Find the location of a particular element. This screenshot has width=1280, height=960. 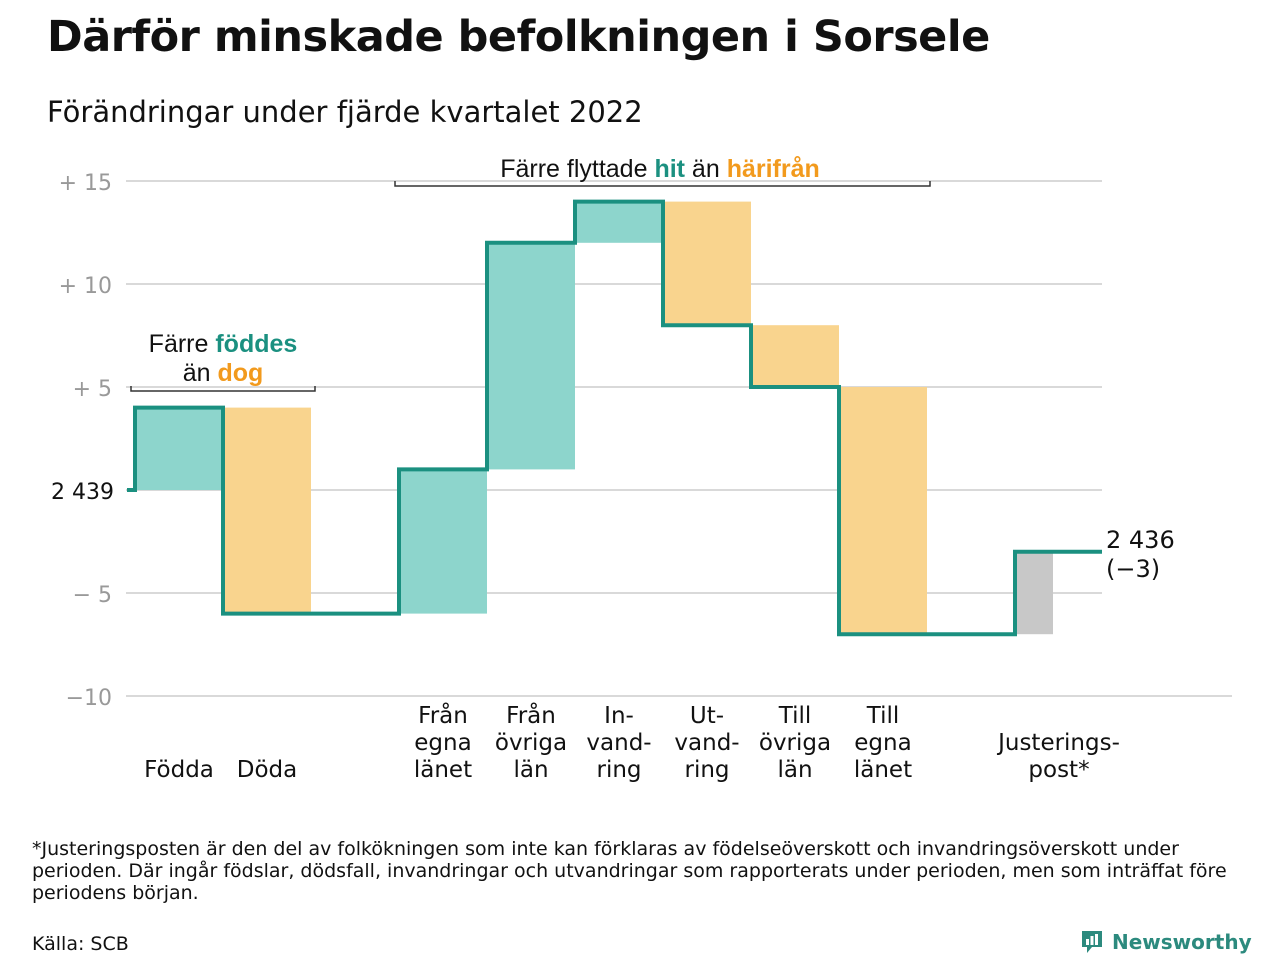

annotation-part: dog is located at coordinates (240, 373).